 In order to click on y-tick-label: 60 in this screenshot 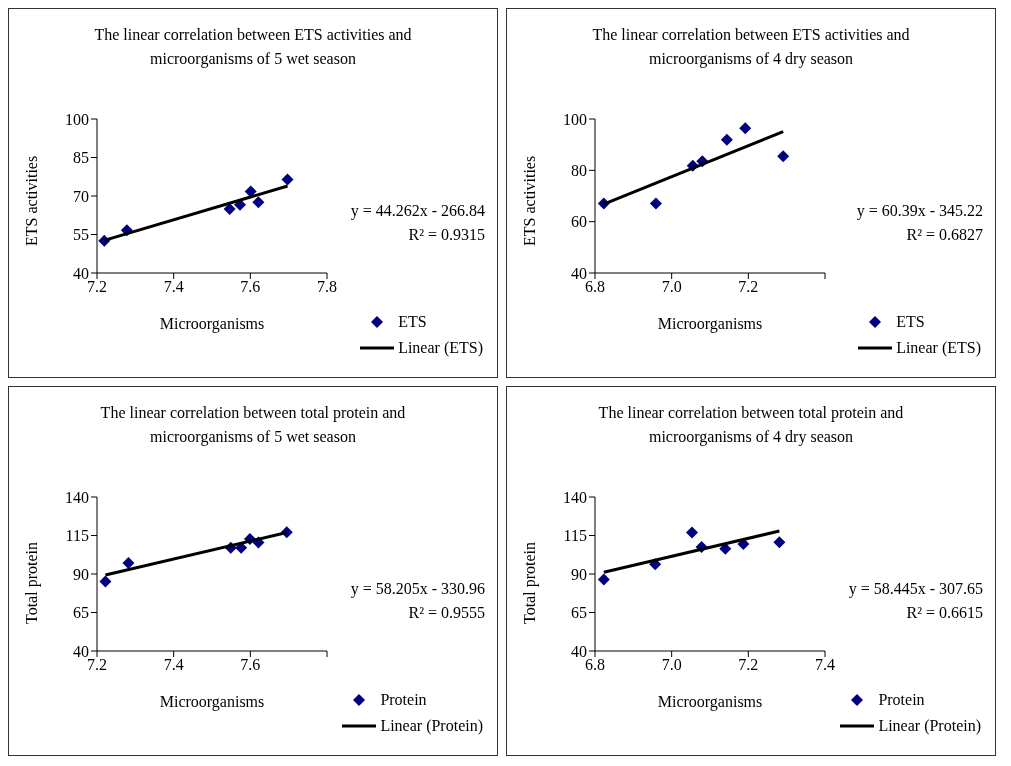, I will do `click(579, 222)`.